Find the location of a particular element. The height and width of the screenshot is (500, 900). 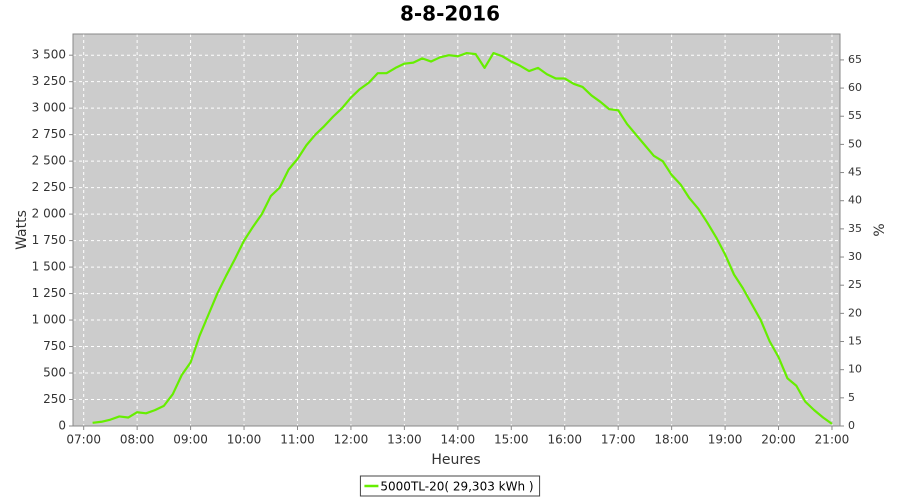

y-tick-label: 250 is located at coordinates (54, 399).